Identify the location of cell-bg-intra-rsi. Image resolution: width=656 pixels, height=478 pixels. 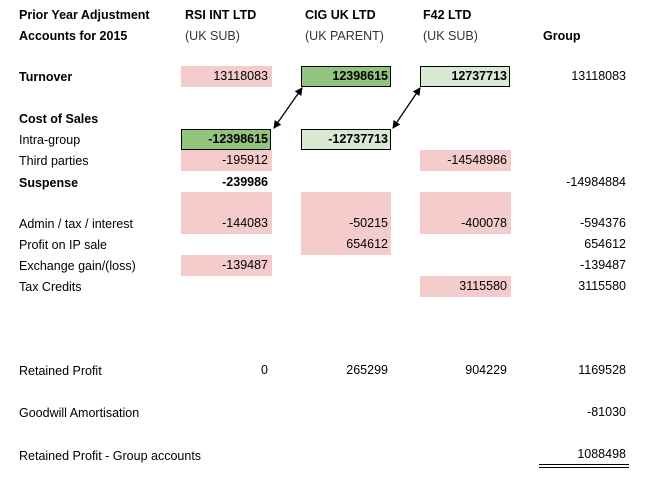
(226, 139).